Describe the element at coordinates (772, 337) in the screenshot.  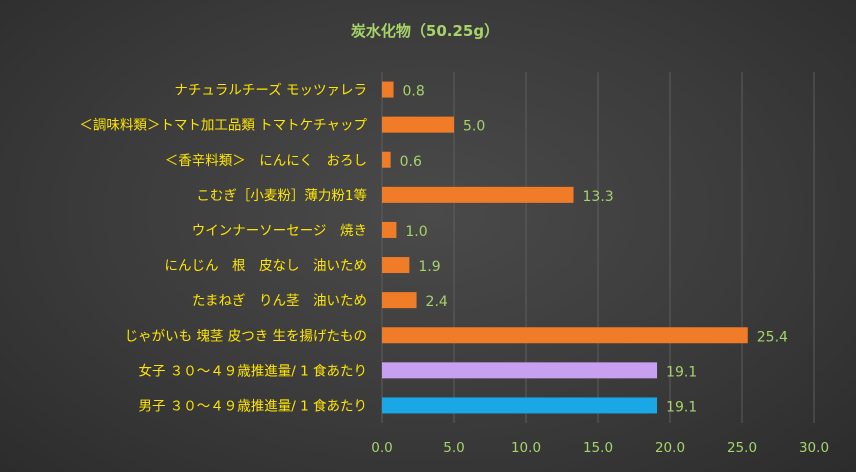
I see `value-label: 25.4` at that location.